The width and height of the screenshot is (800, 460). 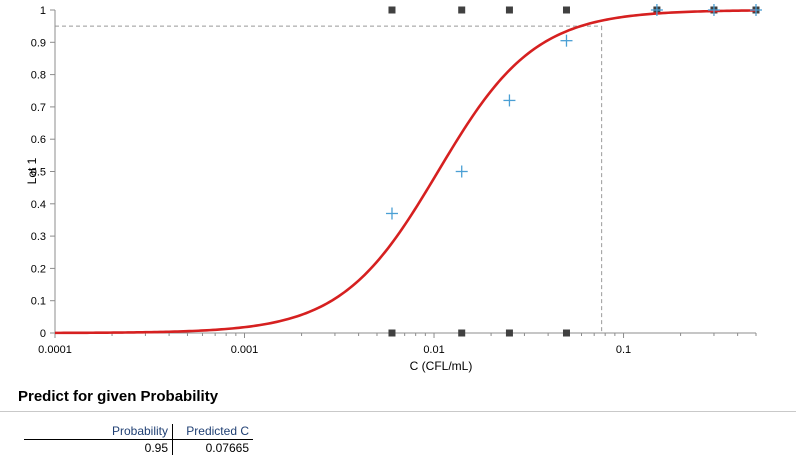 What do you see at coordinates (43, 334) in the screenshot?
I see `y-tick-label: 0` at bounding box center [43, 334].